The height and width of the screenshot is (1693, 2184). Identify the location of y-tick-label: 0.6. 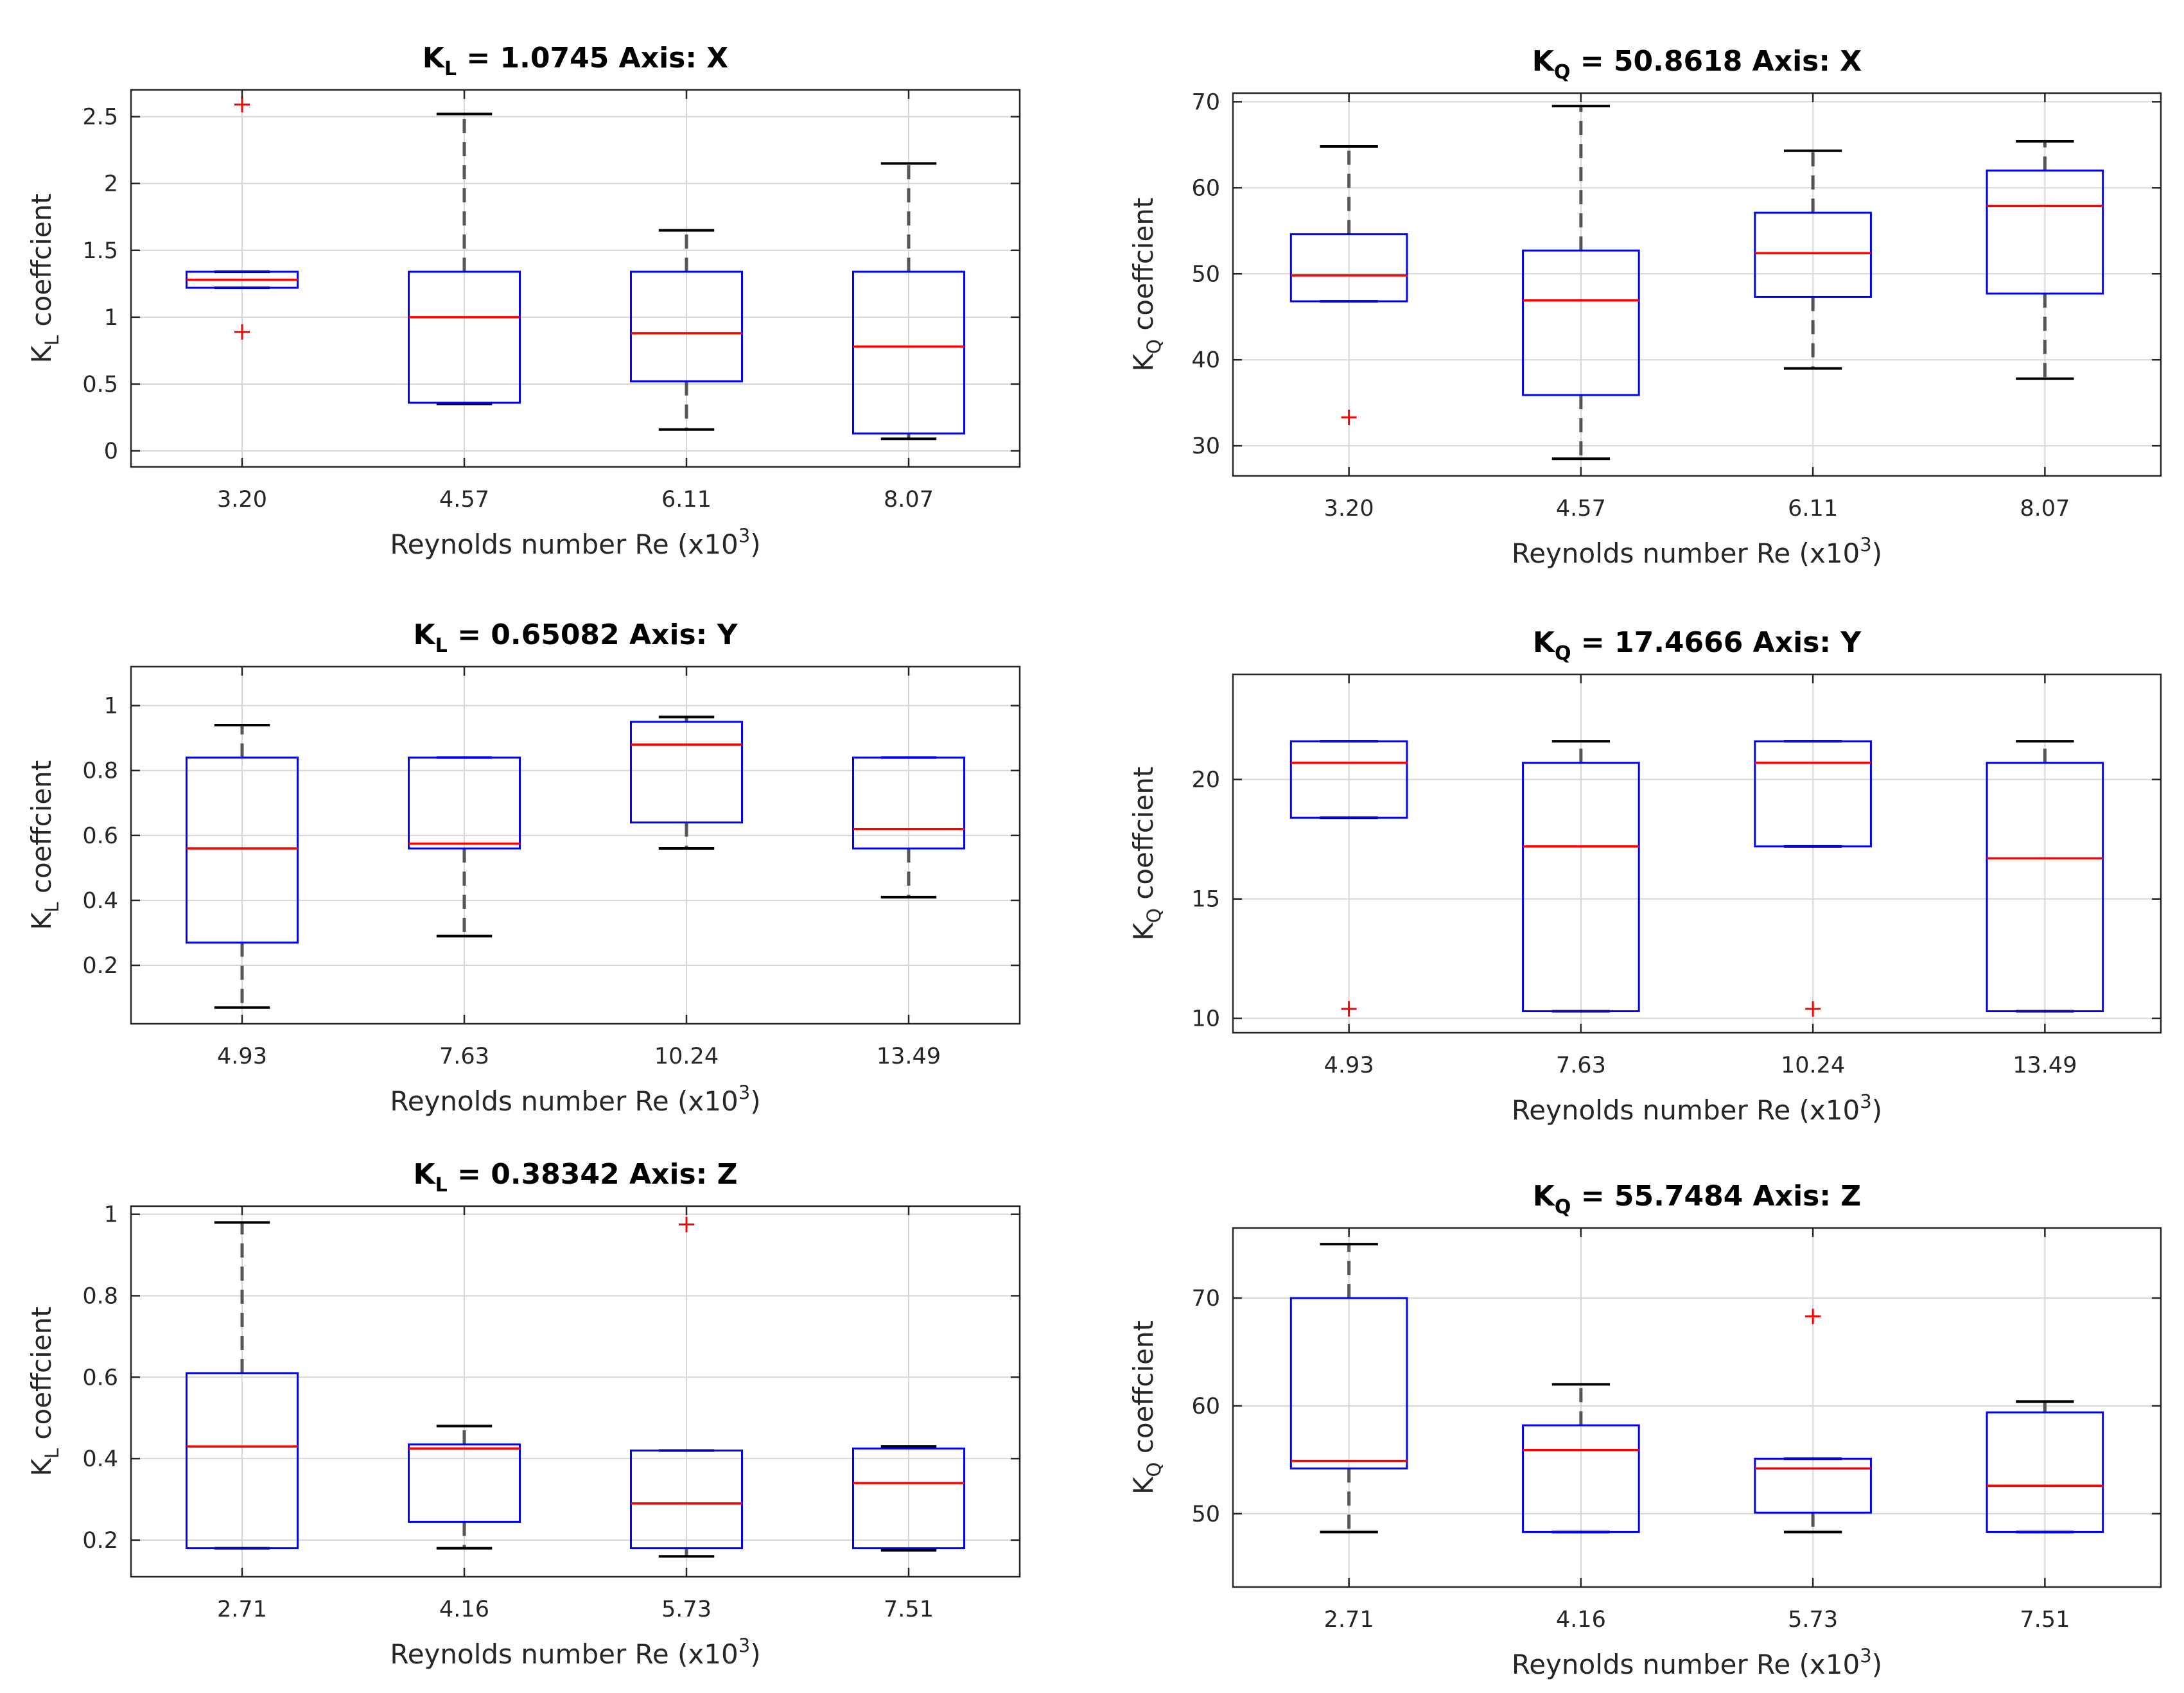
(100, 1377).